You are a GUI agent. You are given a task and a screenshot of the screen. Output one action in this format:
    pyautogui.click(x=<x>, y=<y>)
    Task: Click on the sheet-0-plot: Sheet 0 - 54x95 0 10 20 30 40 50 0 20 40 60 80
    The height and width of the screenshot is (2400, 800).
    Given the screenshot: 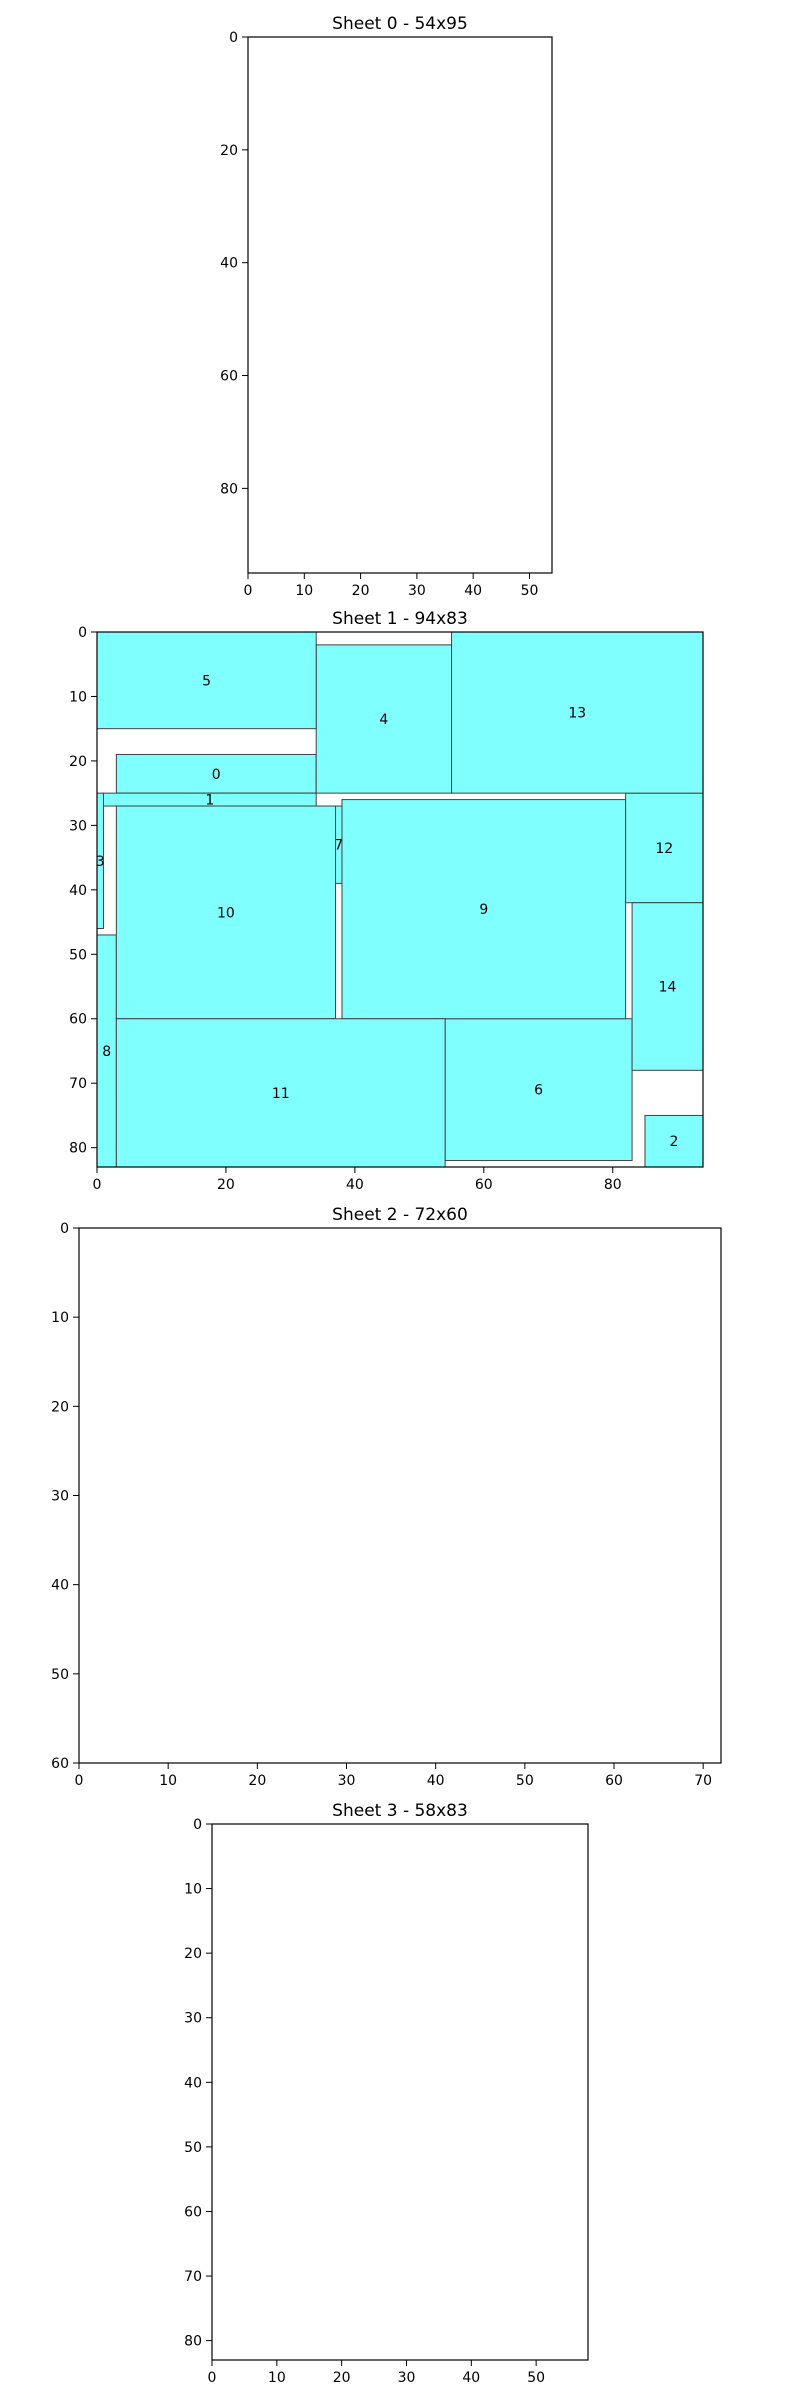 What is the action you would take?
    pyautogui.click(x=386, y=306)
    